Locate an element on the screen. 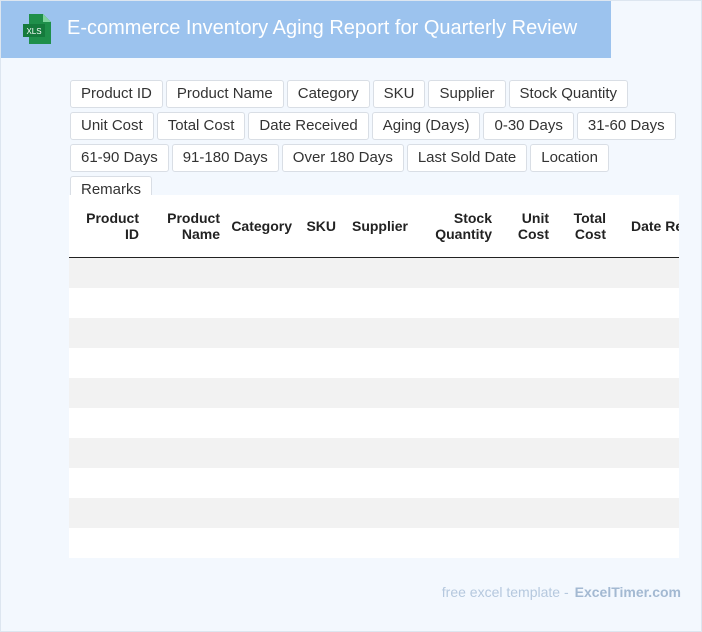 This screenshot has width=702, height=632. footer-text: free excel template - is located at coordinates (505, 592).